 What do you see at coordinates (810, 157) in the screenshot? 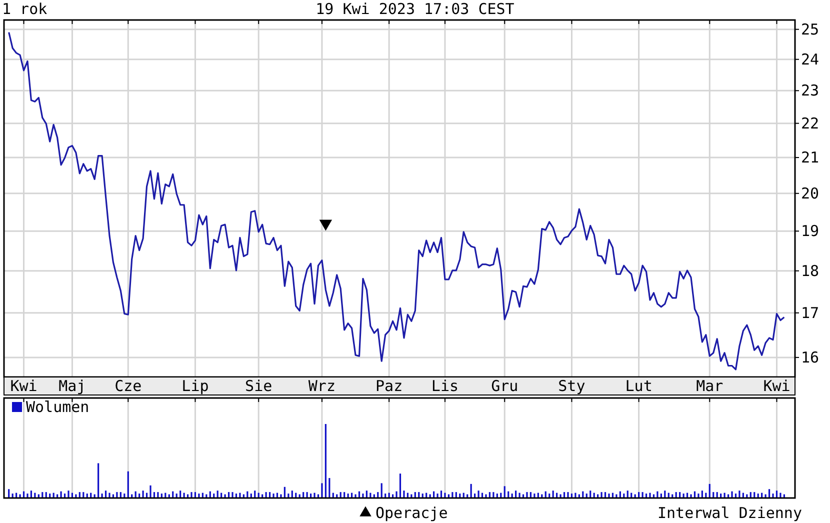
I see `y-tick-label: 21` at bounding box center [810, 157].